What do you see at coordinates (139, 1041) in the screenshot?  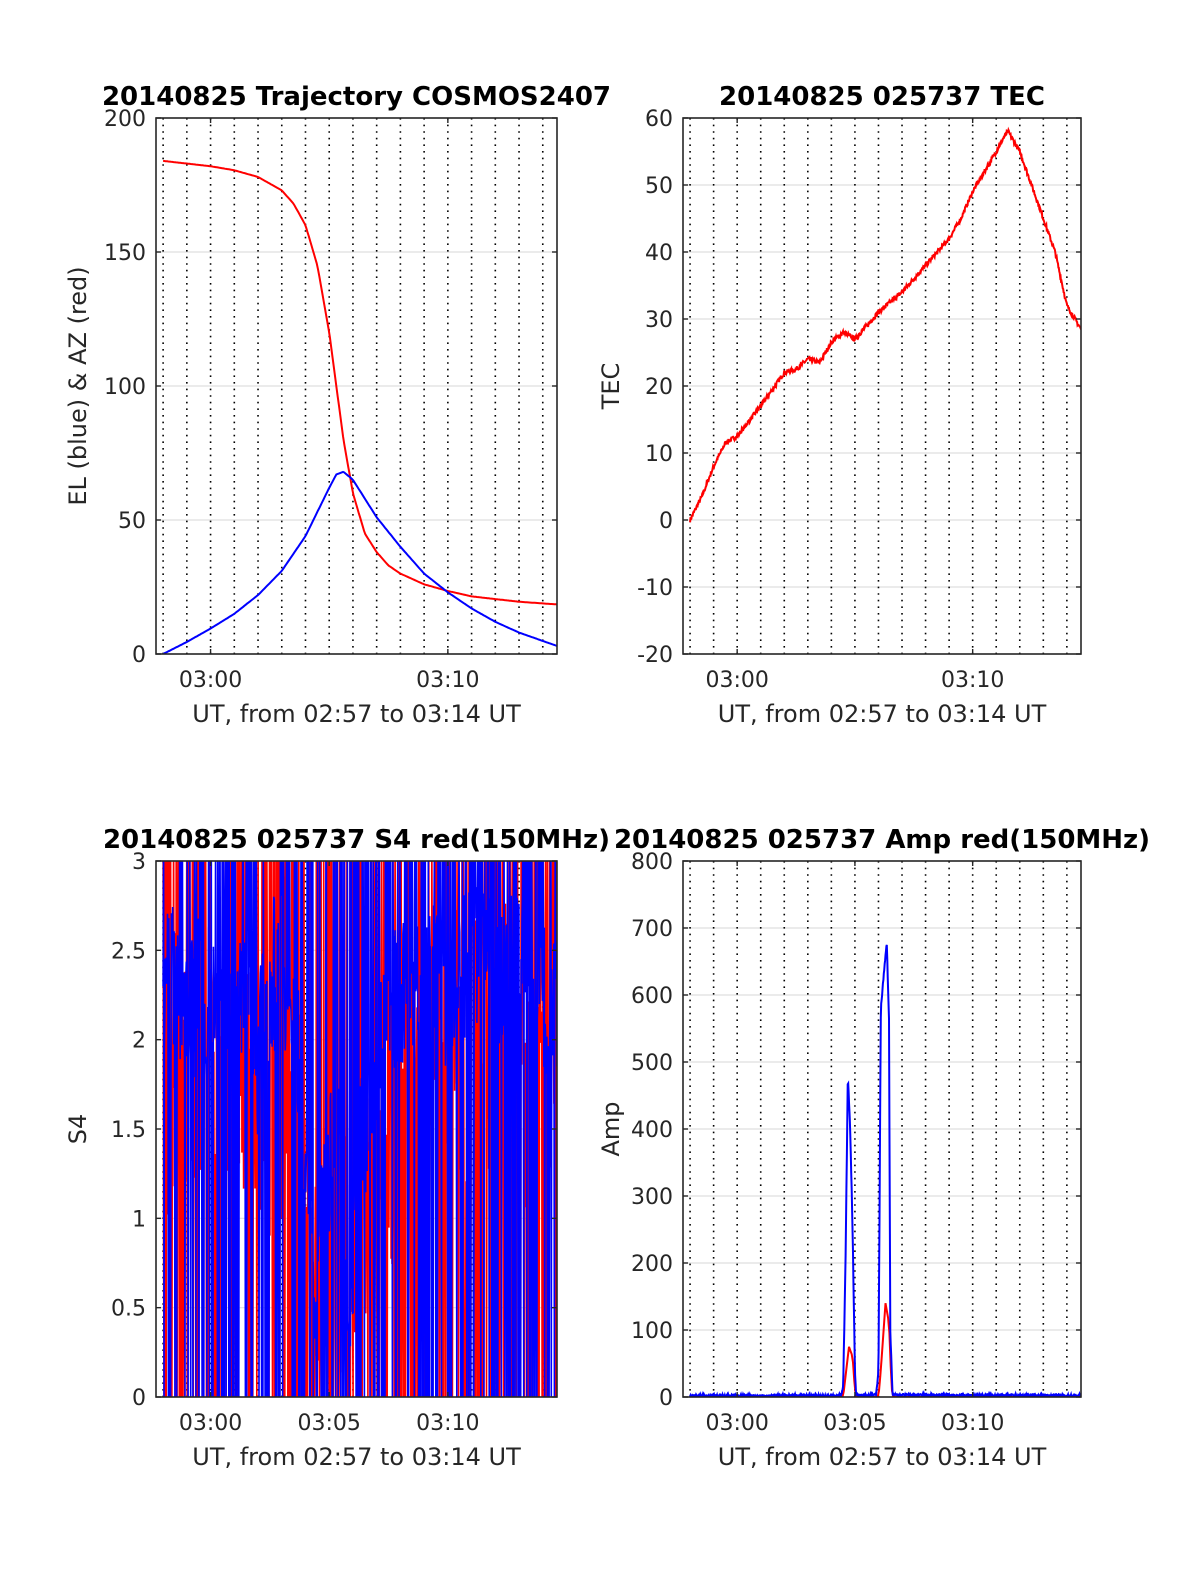 I see `y-tick-label: 2` at bounding box center [139, 1041].